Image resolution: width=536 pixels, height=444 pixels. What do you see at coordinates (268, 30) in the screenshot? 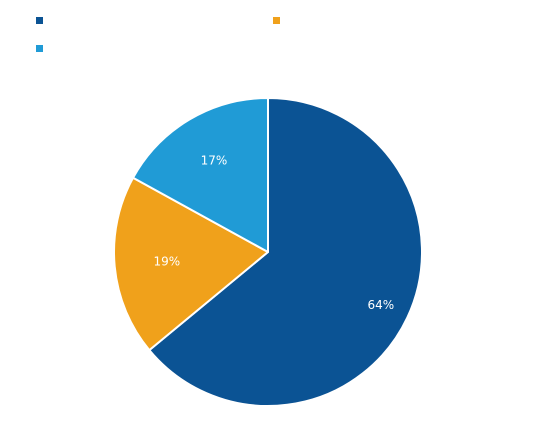
I see `chart-legend` at bounding box center [268, 30].